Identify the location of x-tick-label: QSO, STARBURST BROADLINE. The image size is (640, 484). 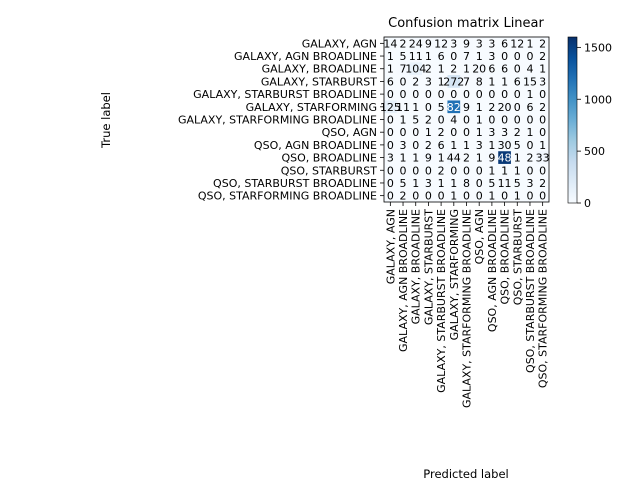
(530, 291).